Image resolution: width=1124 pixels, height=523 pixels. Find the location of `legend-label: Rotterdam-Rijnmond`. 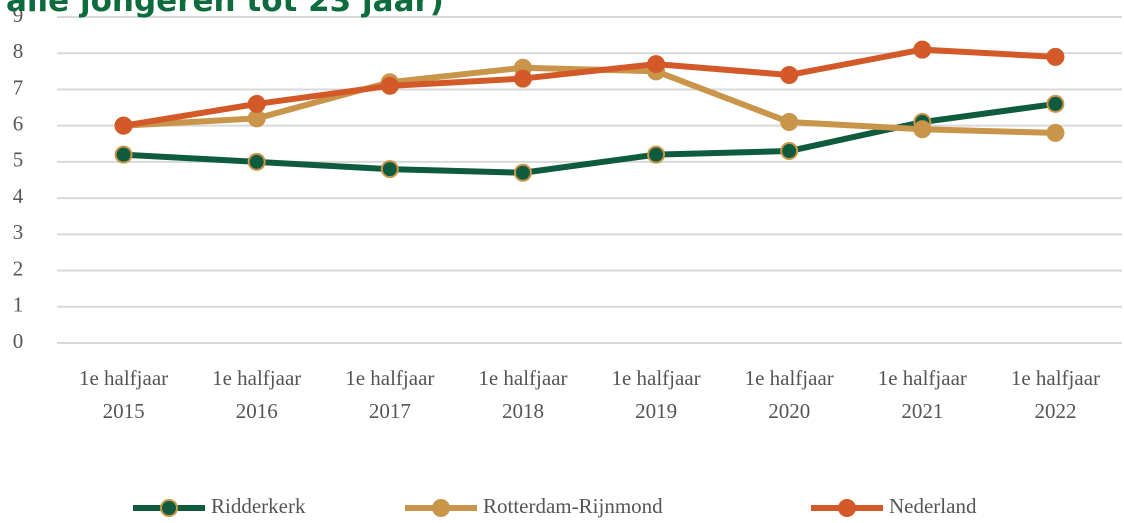

legend-label: Rotterdam-Rijnmond is located at coordinates (573, 506).